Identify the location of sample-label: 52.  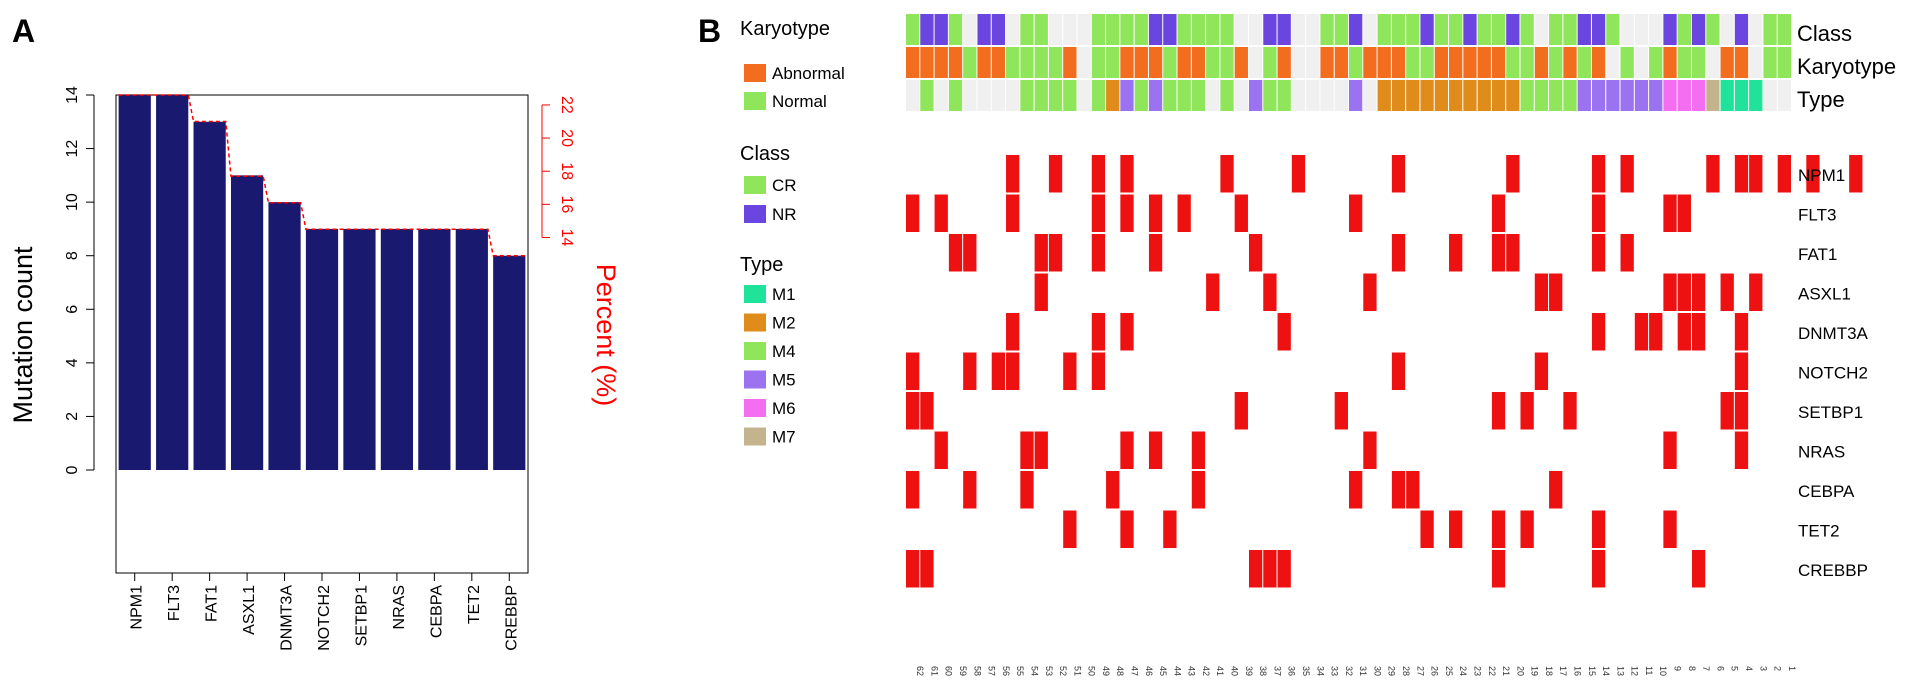
(1063, 671).